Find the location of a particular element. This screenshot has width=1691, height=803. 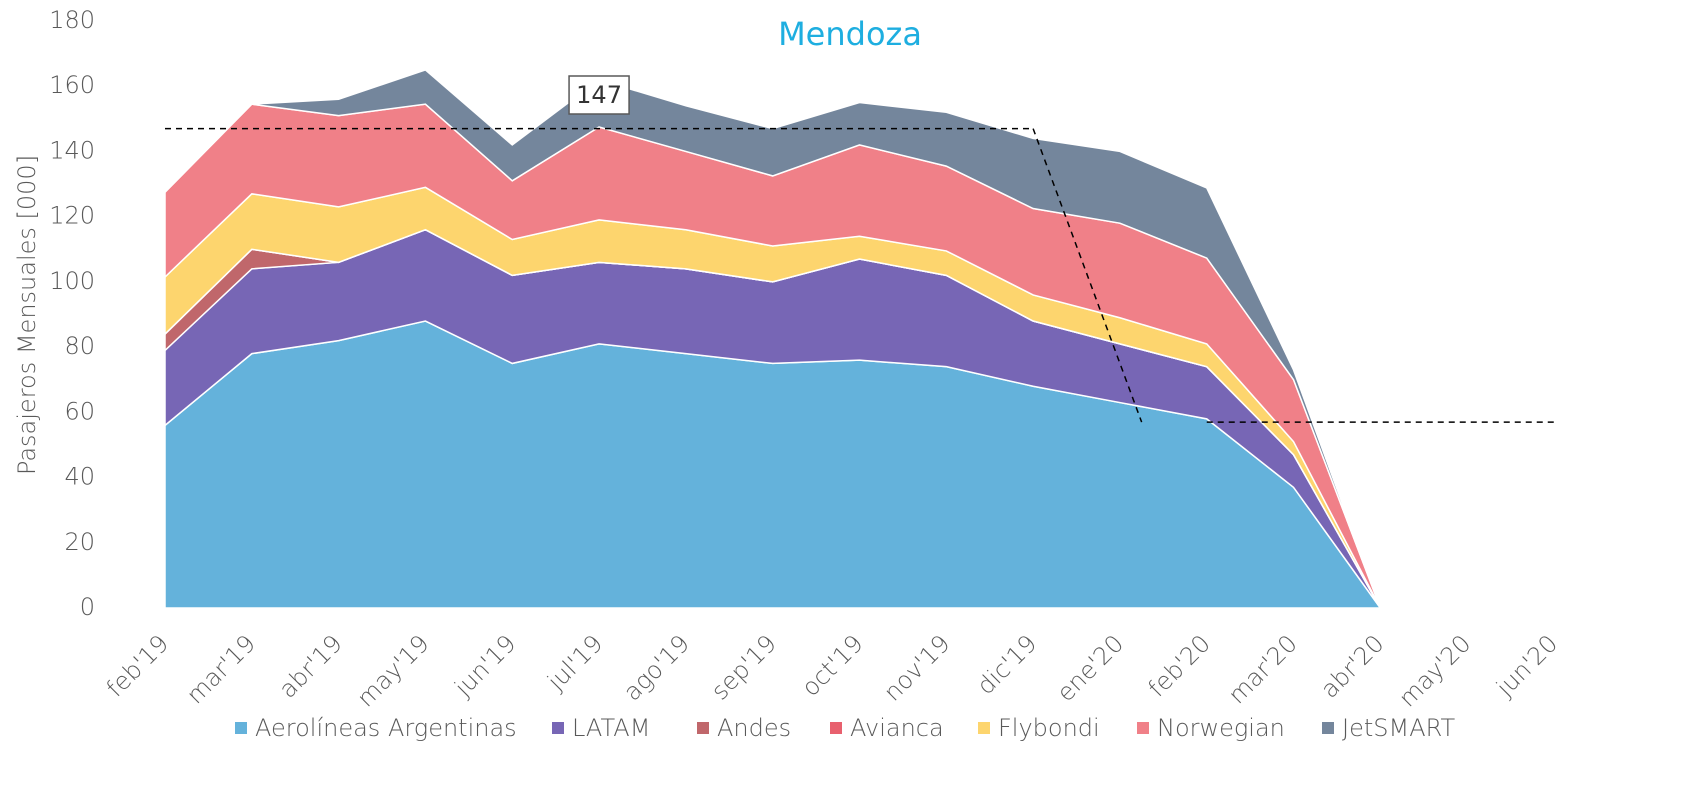

annotation: 147 is located at coordinates (599, 95).